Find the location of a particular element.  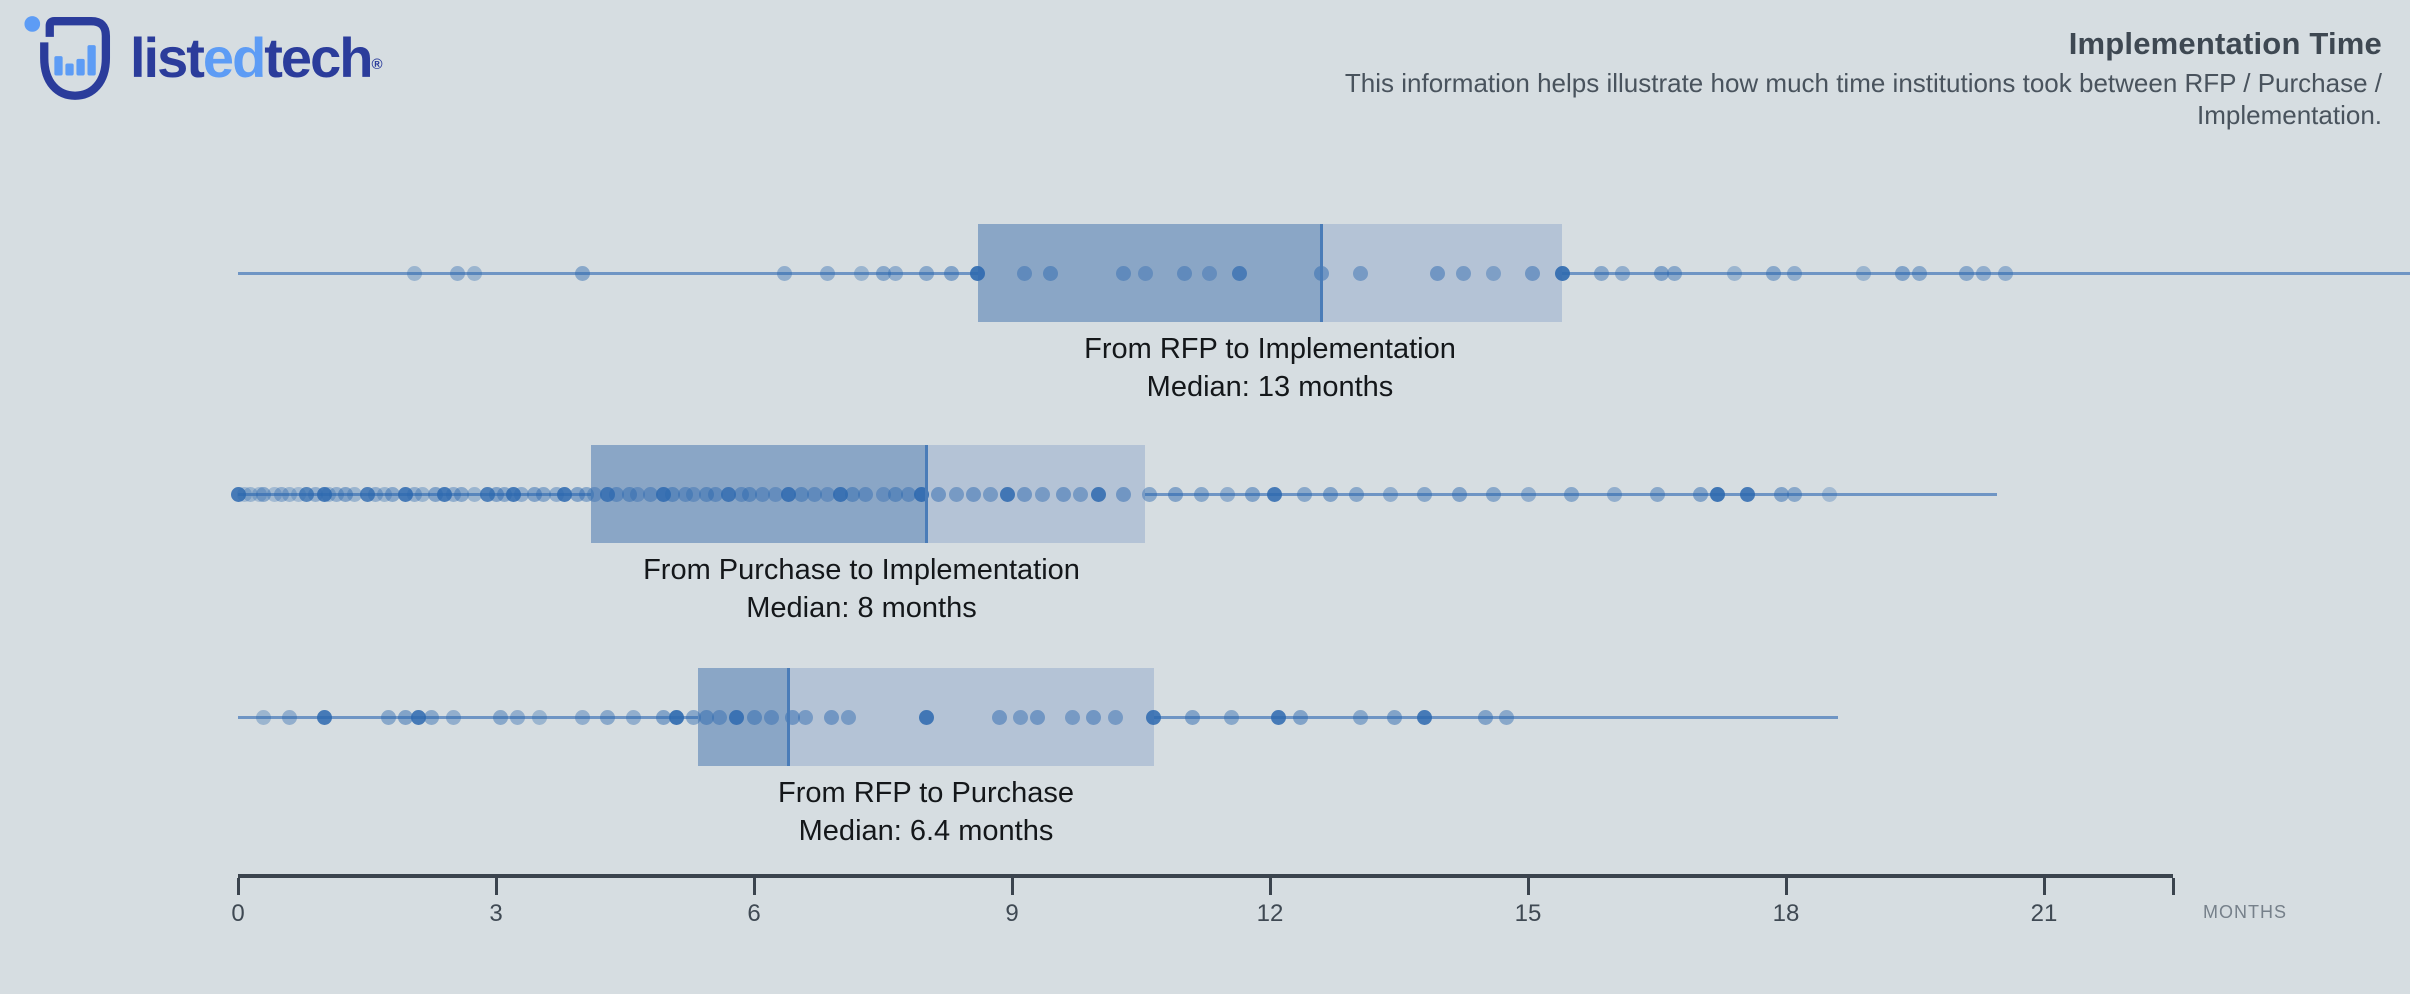

listedtech-logo-icon is located at coordinates (67, 58).